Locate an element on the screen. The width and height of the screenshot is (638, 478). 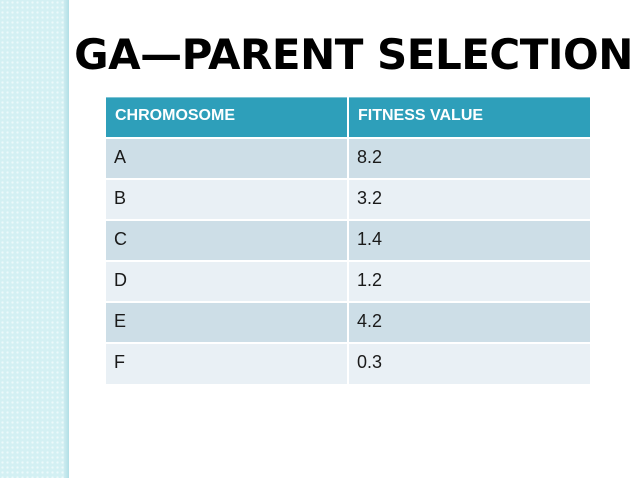
cell-chromosome: E is located at coordinates (227, 322).